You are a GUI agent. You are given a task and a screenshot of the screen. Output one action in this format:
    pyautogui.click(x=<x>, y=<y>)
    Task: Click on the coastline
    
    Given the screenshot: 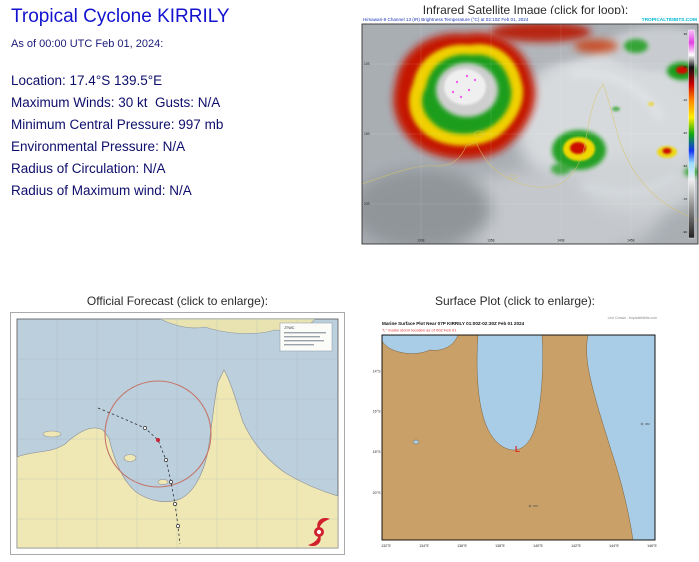 What is the action you would take?
    pyautogui.click(x=530, y=152)
    